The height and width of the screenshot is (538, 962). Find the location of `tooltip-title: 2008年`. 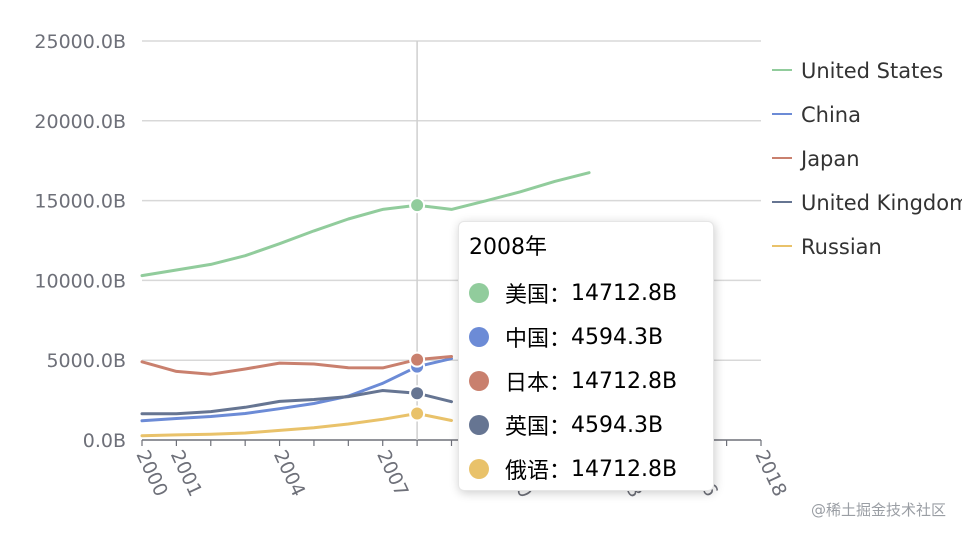

tooltip-title: 2008年 is located at coordinates (508, 247).